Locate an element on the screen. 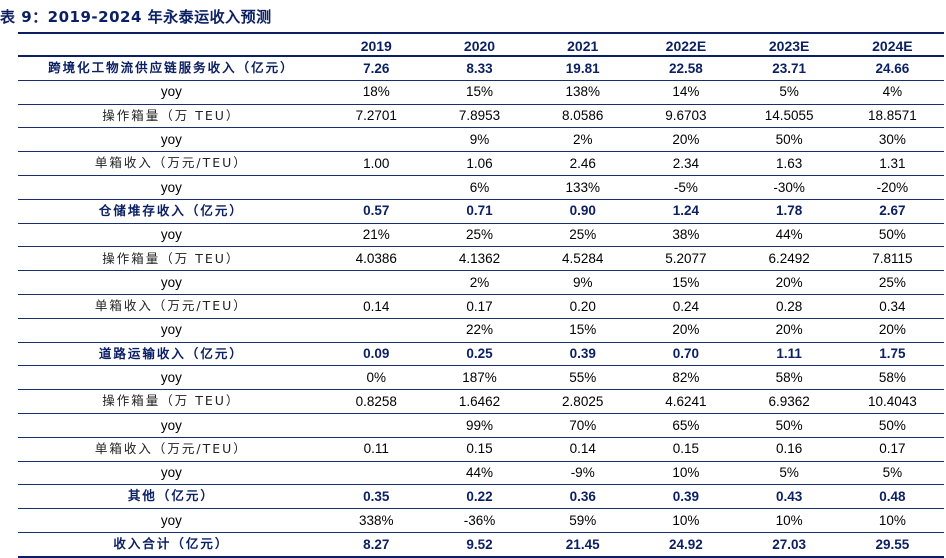 The width and height of the screenshot is (946, 558). value-cell: 22% is located at coordinates (479, 330).